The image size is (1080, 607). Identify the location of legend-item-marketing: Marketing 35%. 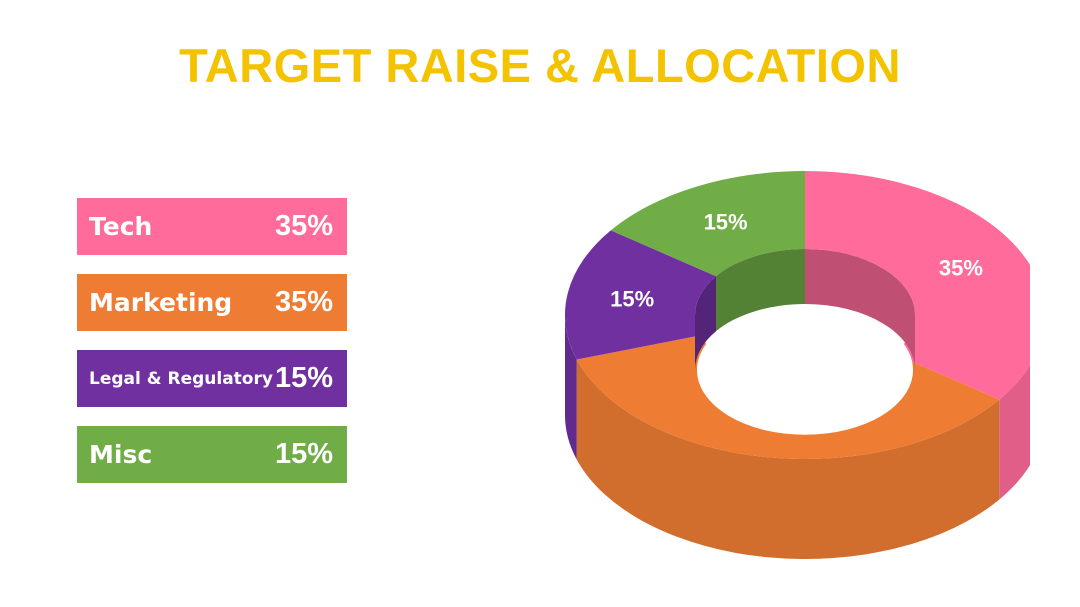
(212, 302).